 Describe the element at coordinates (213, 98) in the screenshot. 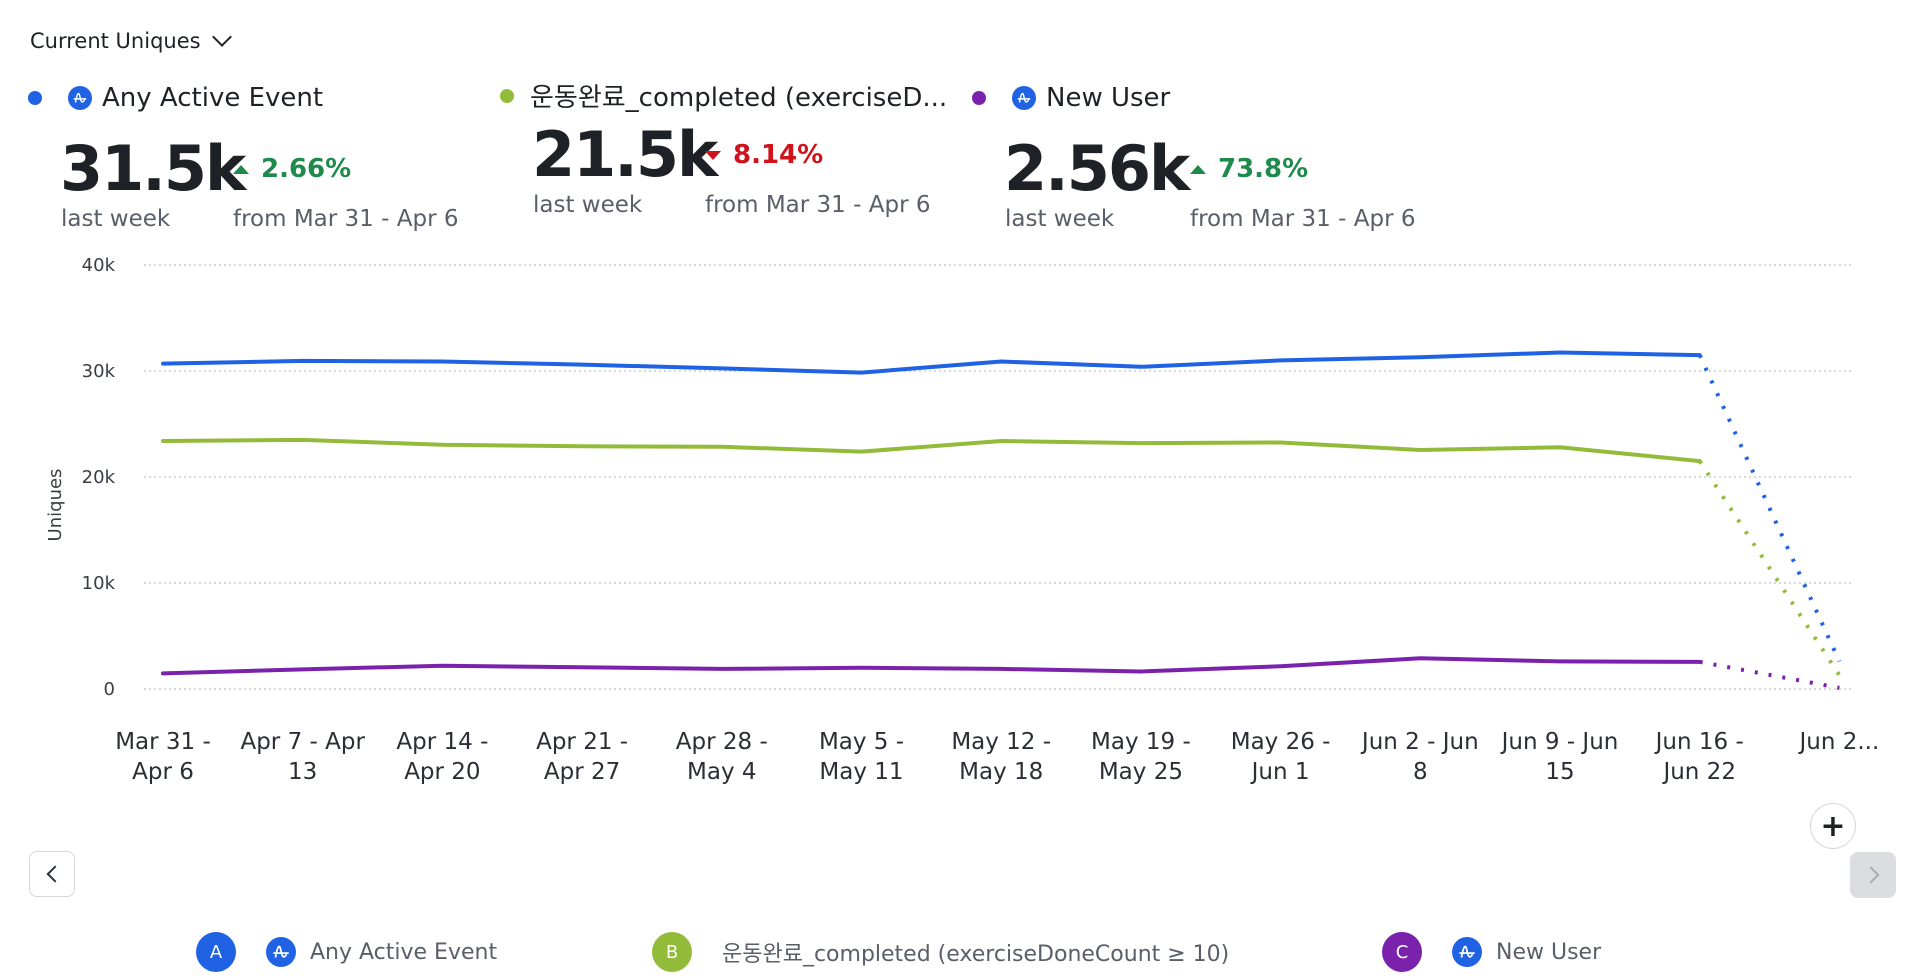

I see `stat-title: Any Active Event` at that location.